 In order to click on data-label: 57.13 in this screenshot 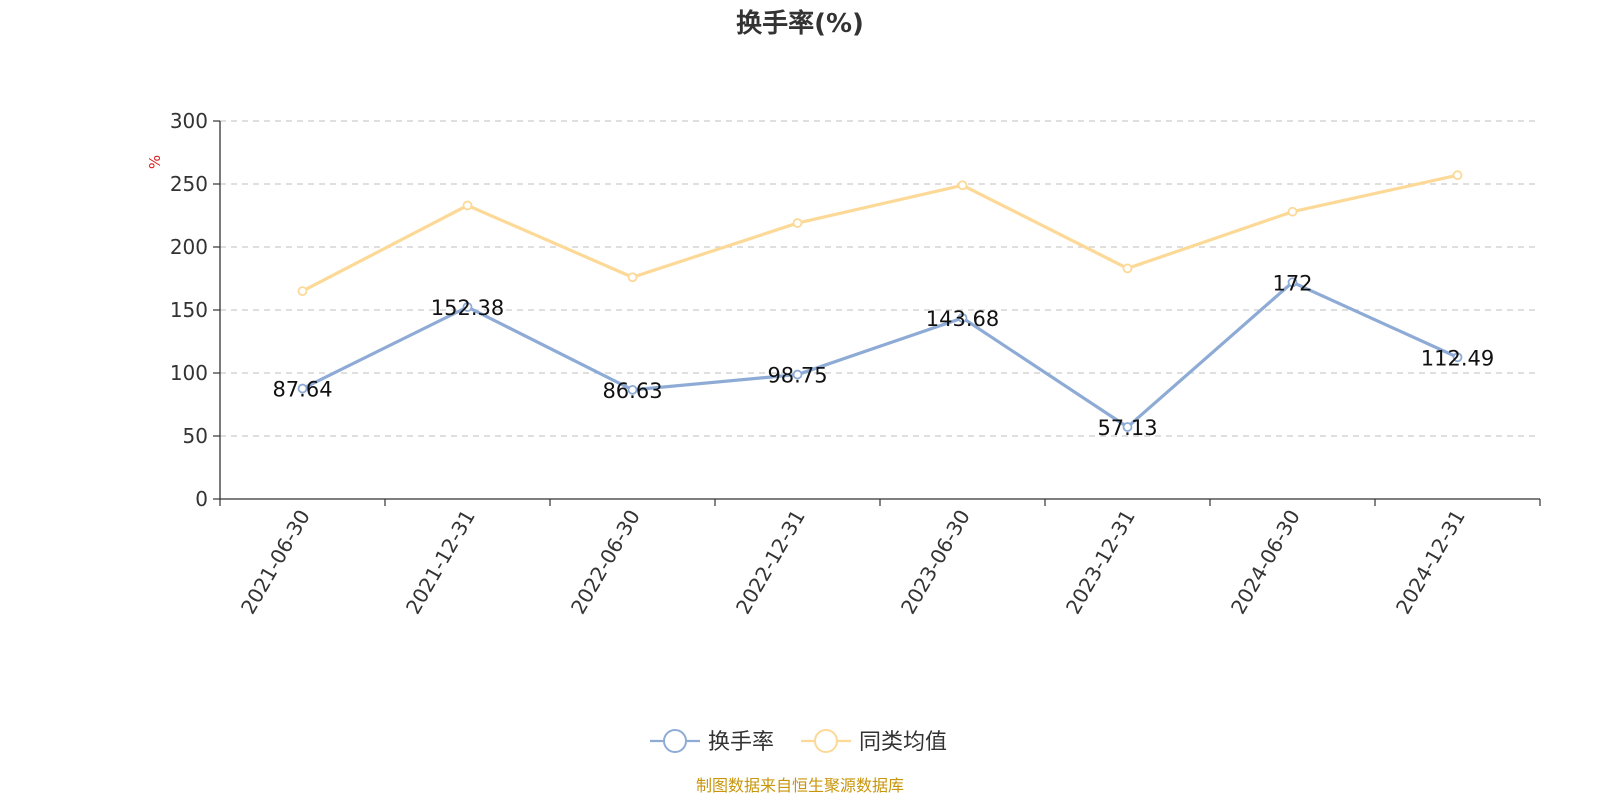, I will do `click(1127, 428)`.